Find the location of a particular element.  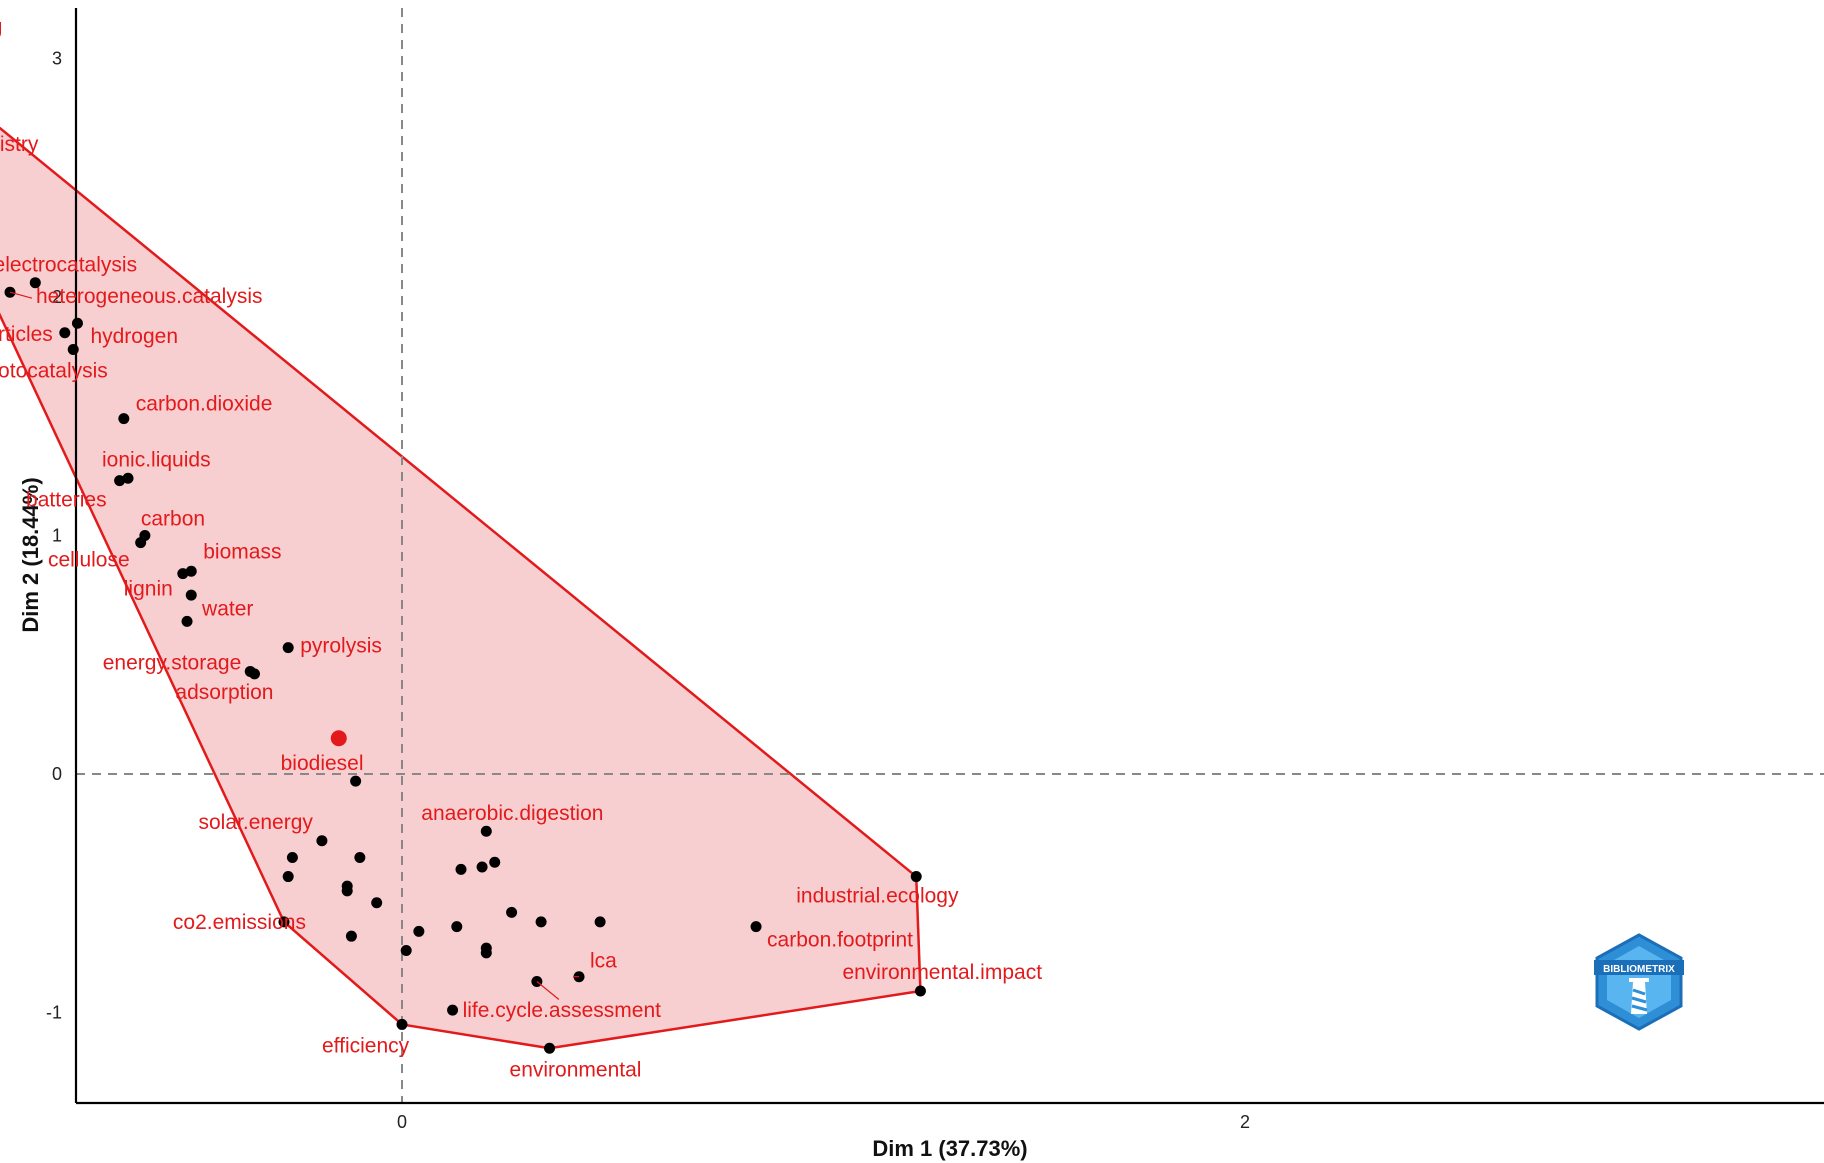

point-label: carbon.dioxide is located at coordinates (204, 404).